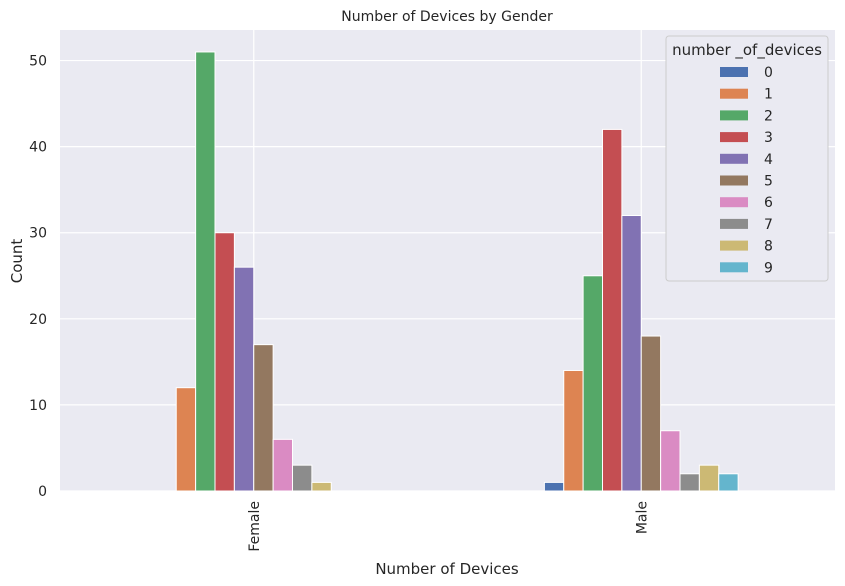 The width and height of the screenshot is (845, 586). Describe the element at coordinates (38, 406) in the screenshot. I see `y-tick-label: 10` at that location.